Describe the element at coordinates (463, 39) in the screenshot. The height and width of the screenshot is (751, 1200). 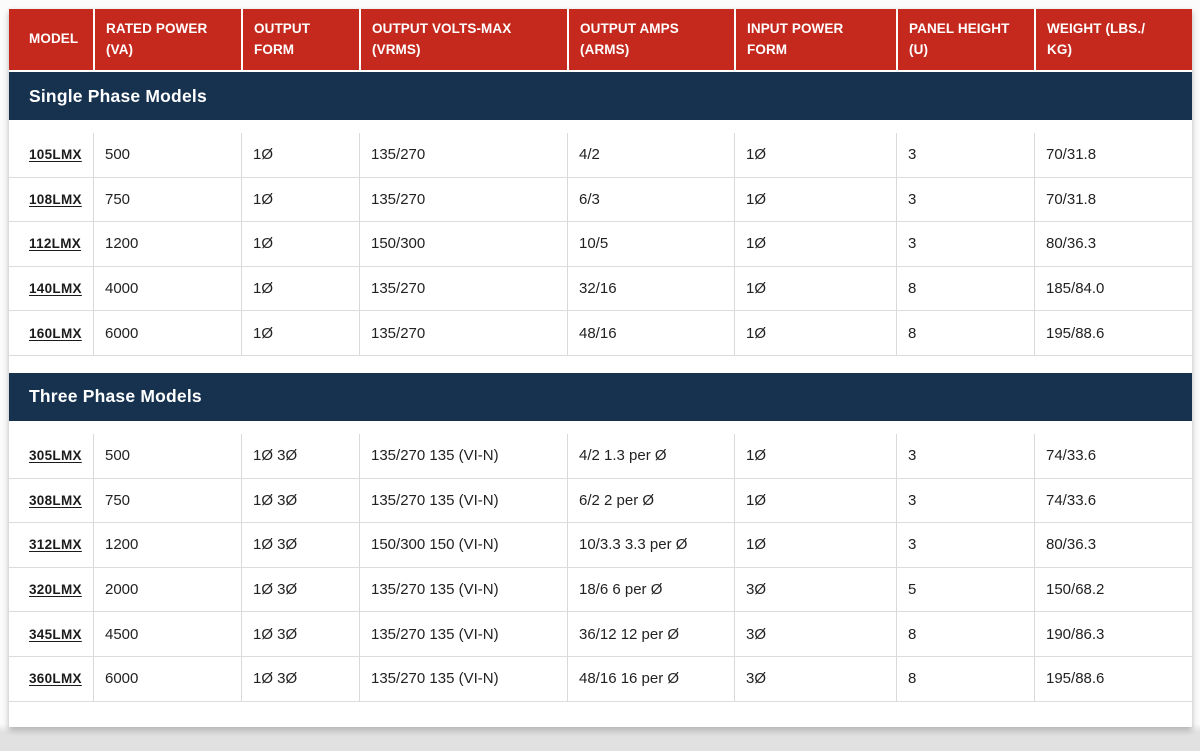
I see `column-header-output-volts-max: OUTPUT VOLTS-MAX (VRMS)` at that location.